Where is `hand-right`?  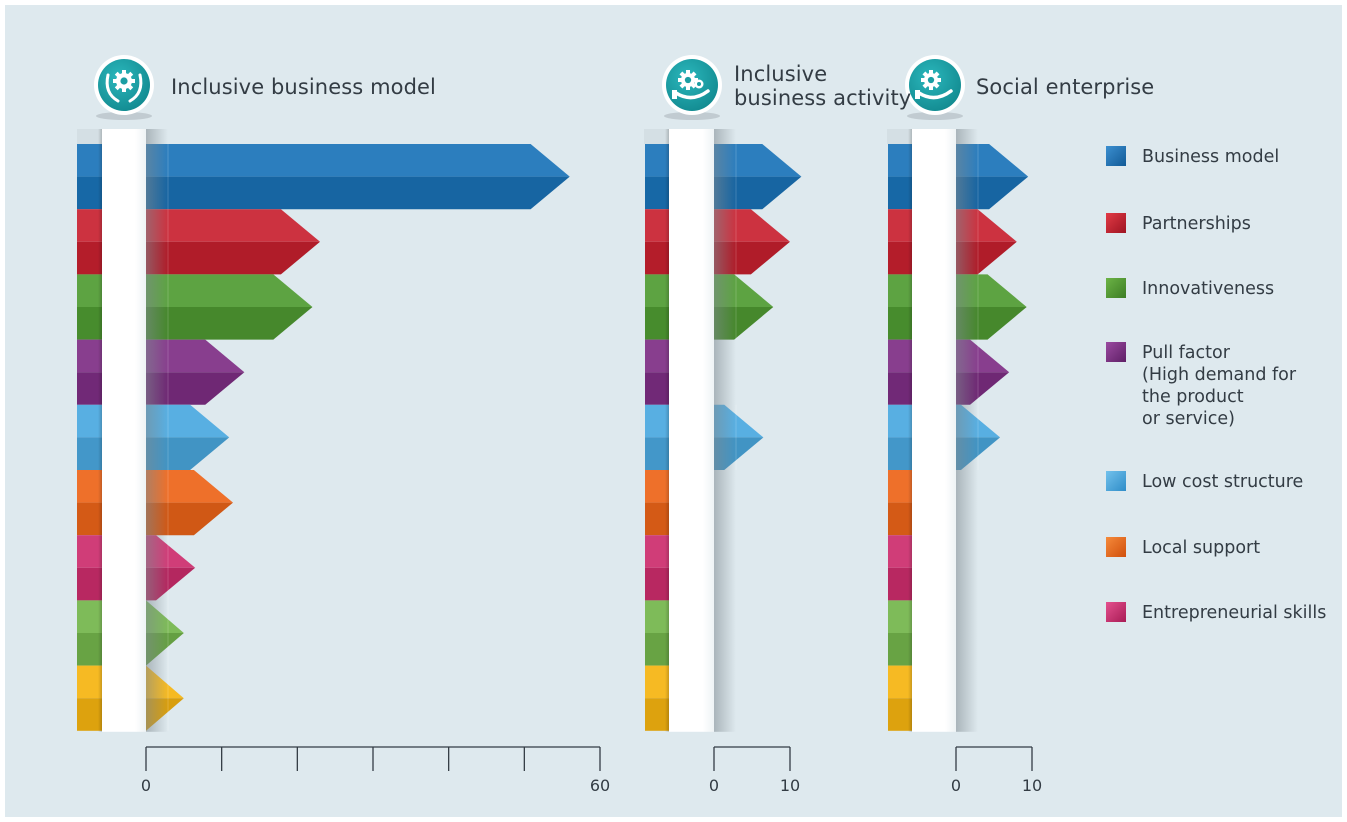 hand-right is located at coordinates (135, 88).